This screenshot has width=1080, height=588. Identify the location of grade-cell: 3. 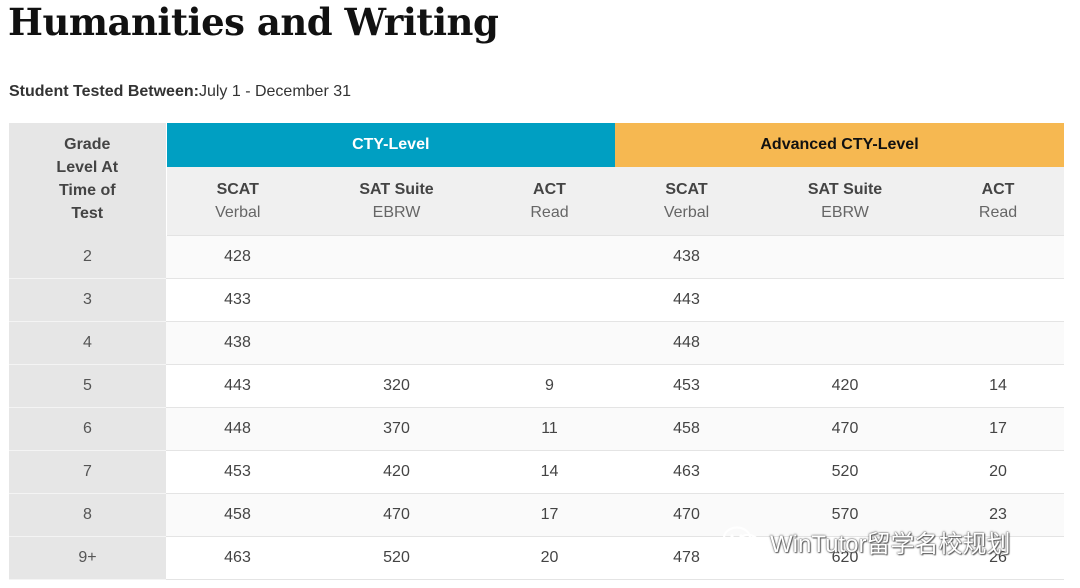
(87, 300).